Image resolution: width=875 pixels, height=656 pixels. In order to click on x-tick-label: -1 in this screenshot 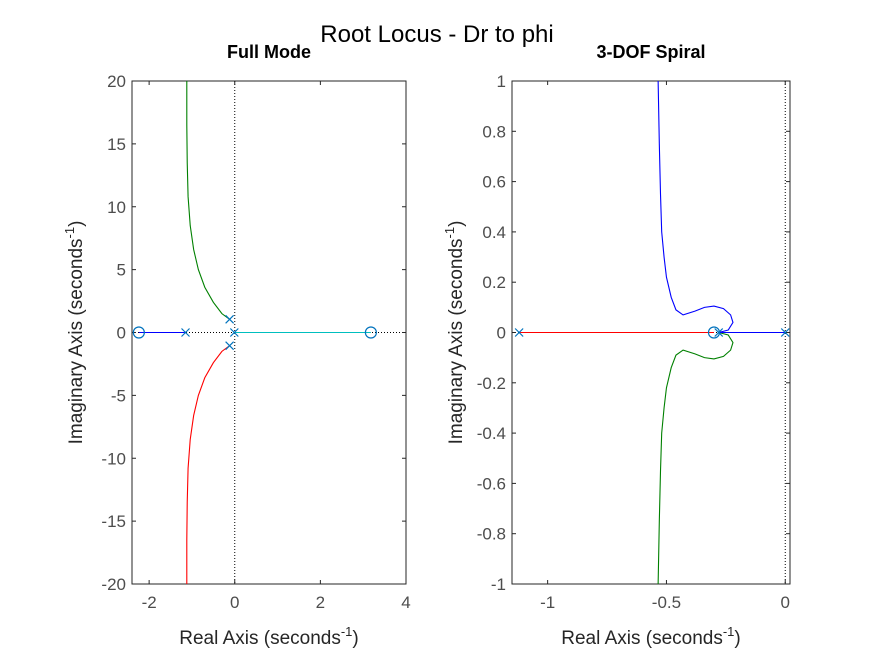, I will do `click(547, 602)`.